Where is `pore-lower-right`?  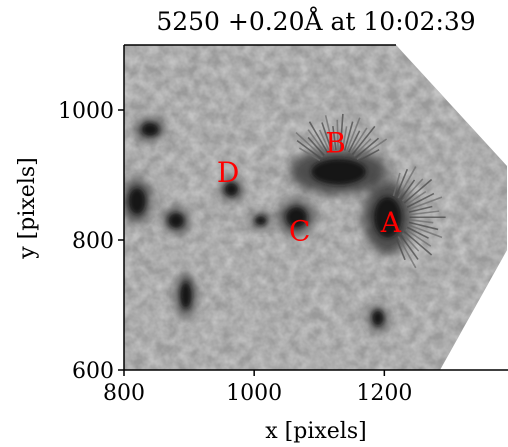 pore-lower-right is located at coordinates (378, 318).